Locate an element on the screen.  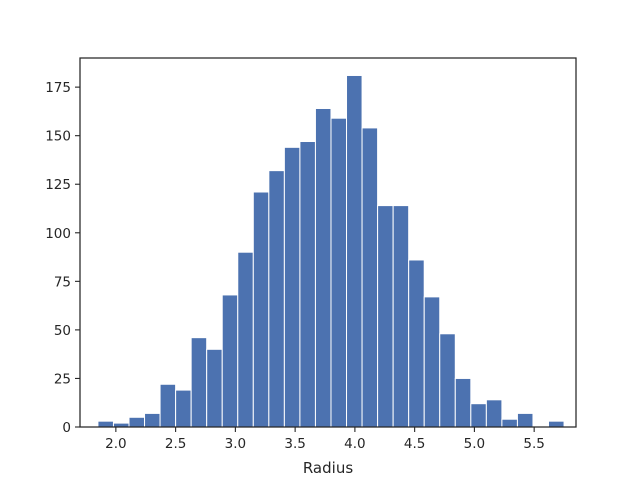
x-tick-label: 3.5 is located at coordinates (294, 444).